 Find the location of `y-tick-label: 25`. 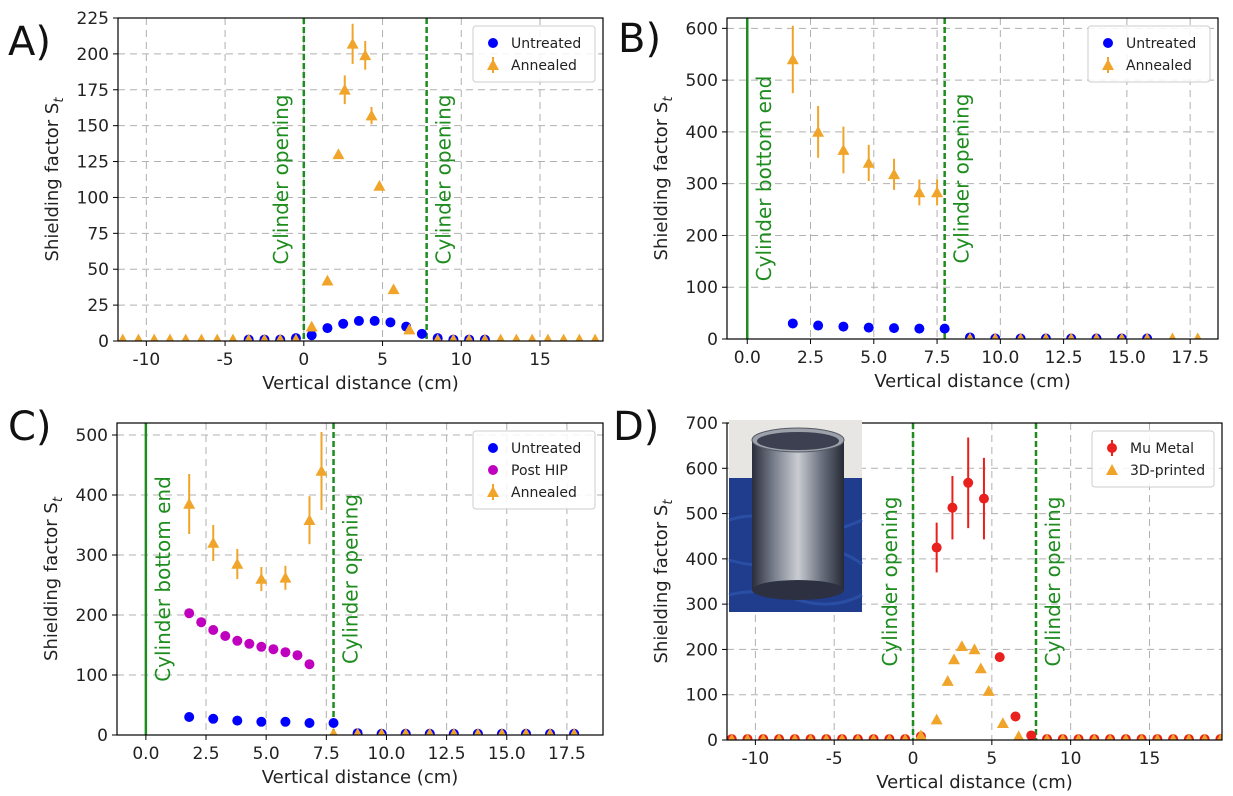

y-tick-label: 25 is located at coordinates (98, 306).